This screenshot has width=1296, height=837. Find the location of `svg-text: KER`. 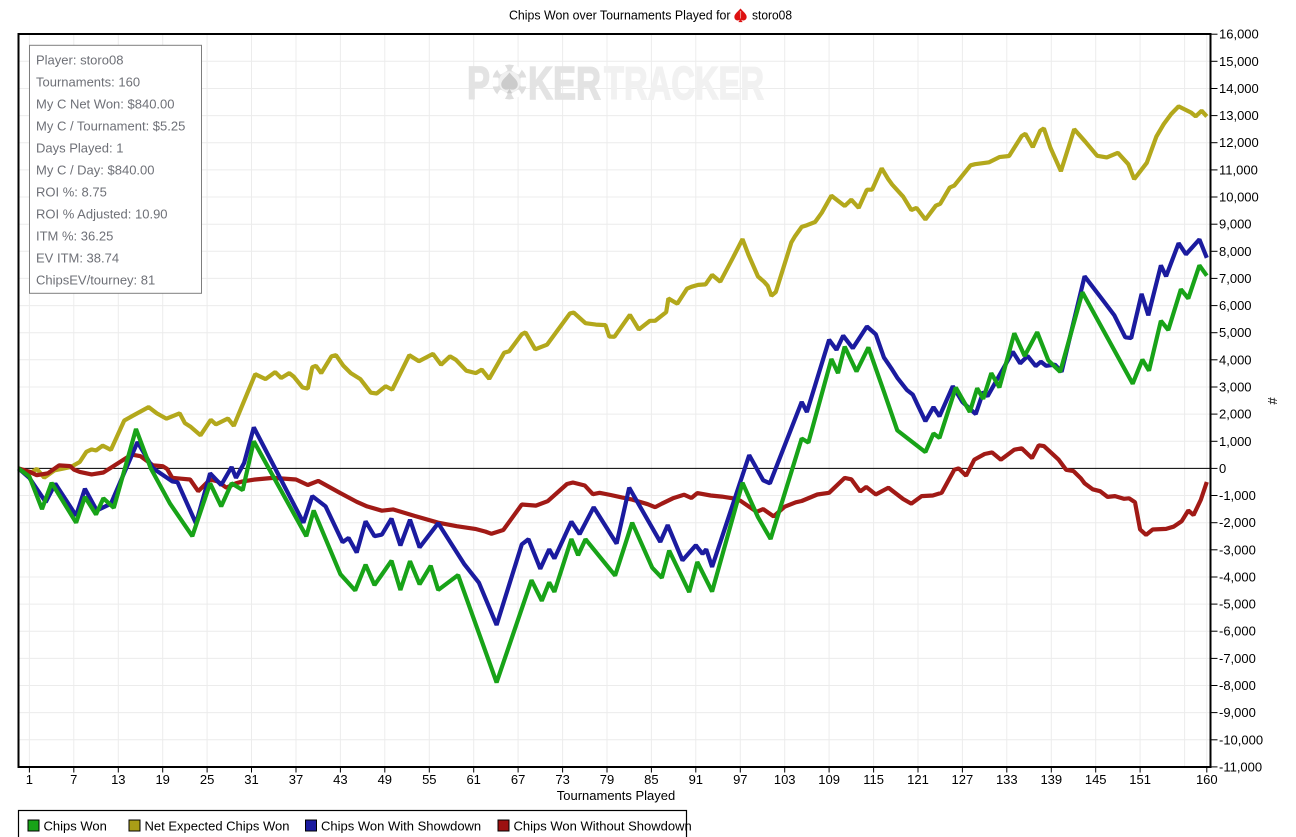

svg-text: KER is located at coordinates (564, 83).